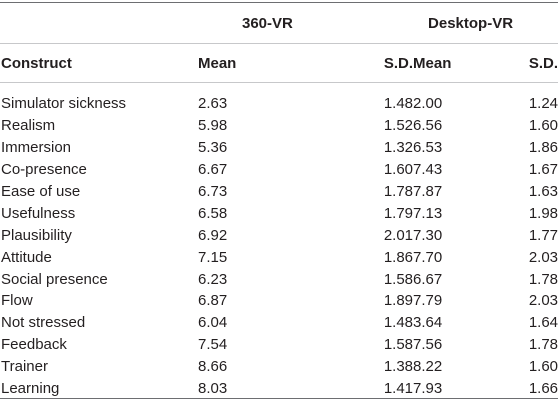 Image resolution: width=558 pixels, height=401 pixels. I want to click on table-row: Learning 8.03 1.41 7.93 1.66, so click(279, 389).